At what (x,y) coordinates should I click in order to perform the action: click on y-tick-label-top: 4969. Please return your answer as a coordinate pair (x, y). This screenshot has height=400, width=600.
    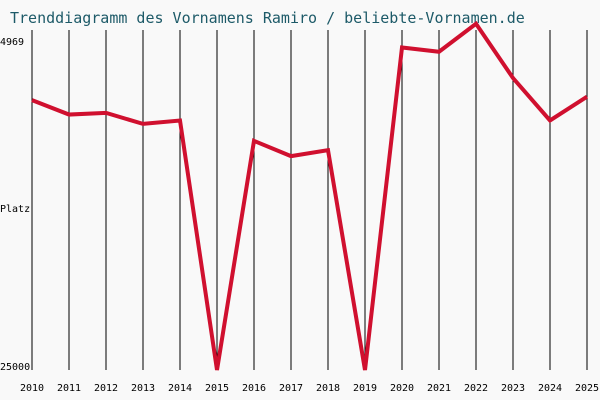
    Looking at the image, I should click on (12, 42).